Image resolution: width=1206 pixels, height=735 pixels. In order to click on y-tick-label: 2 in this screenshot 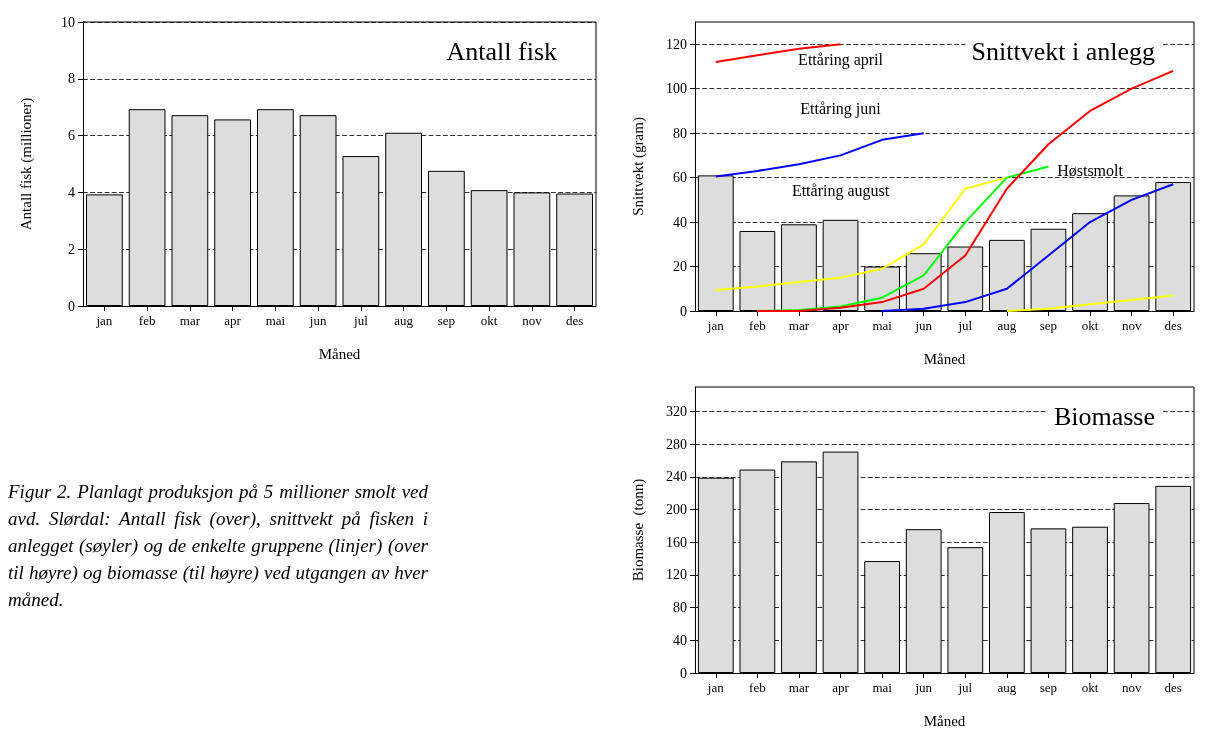, I will do `click(71, 249)`.